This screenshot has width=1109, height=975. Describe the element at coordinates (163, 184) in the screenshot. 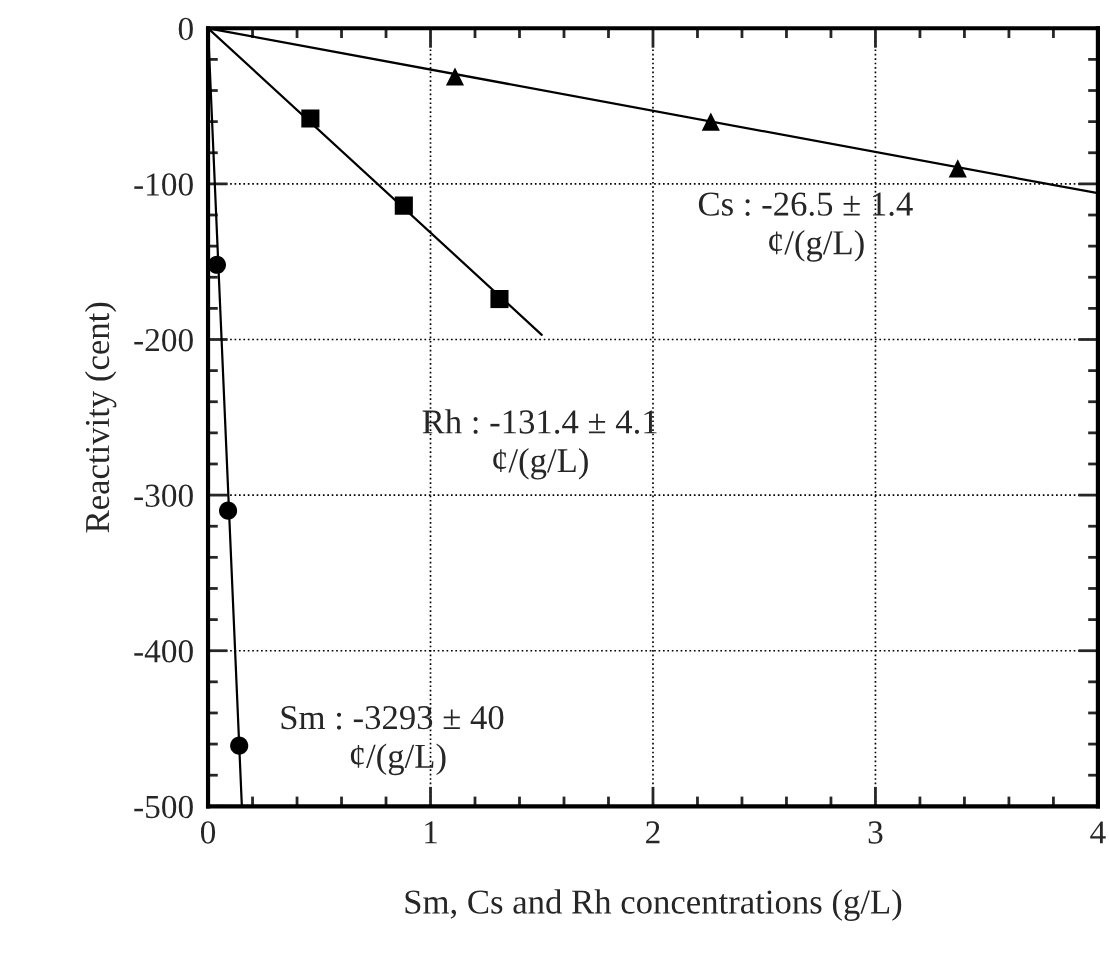

I see `y-tick-label: -100` at that location.